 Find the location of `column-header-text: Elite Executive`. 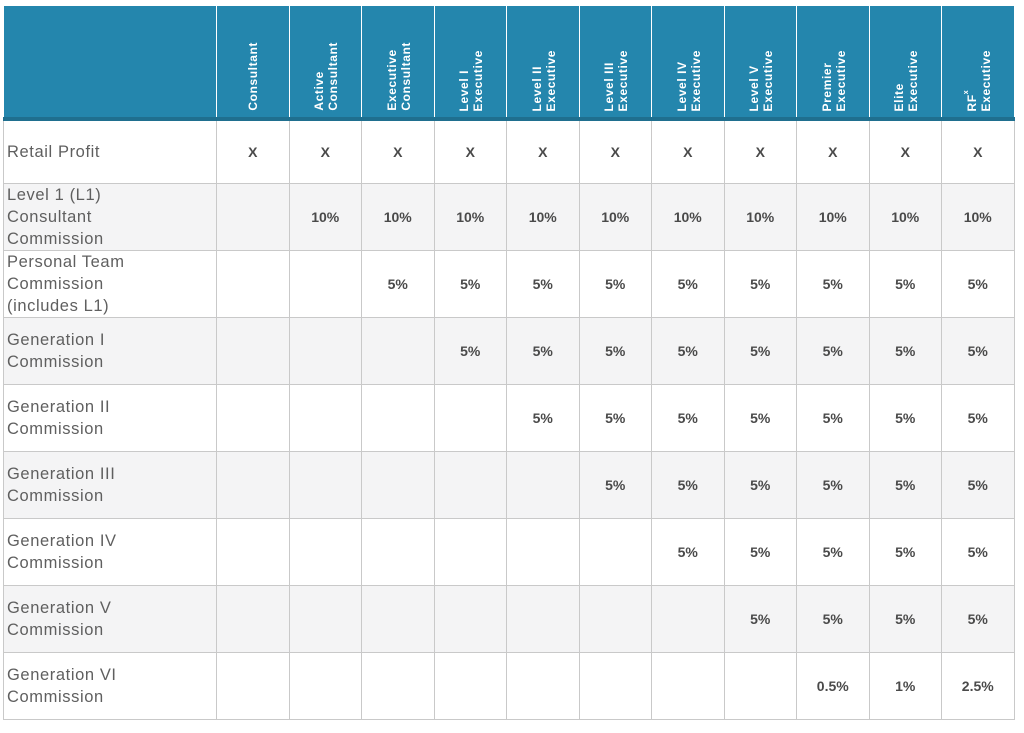

column-header-text: Elite Executive is located at coordinates (906, 80).